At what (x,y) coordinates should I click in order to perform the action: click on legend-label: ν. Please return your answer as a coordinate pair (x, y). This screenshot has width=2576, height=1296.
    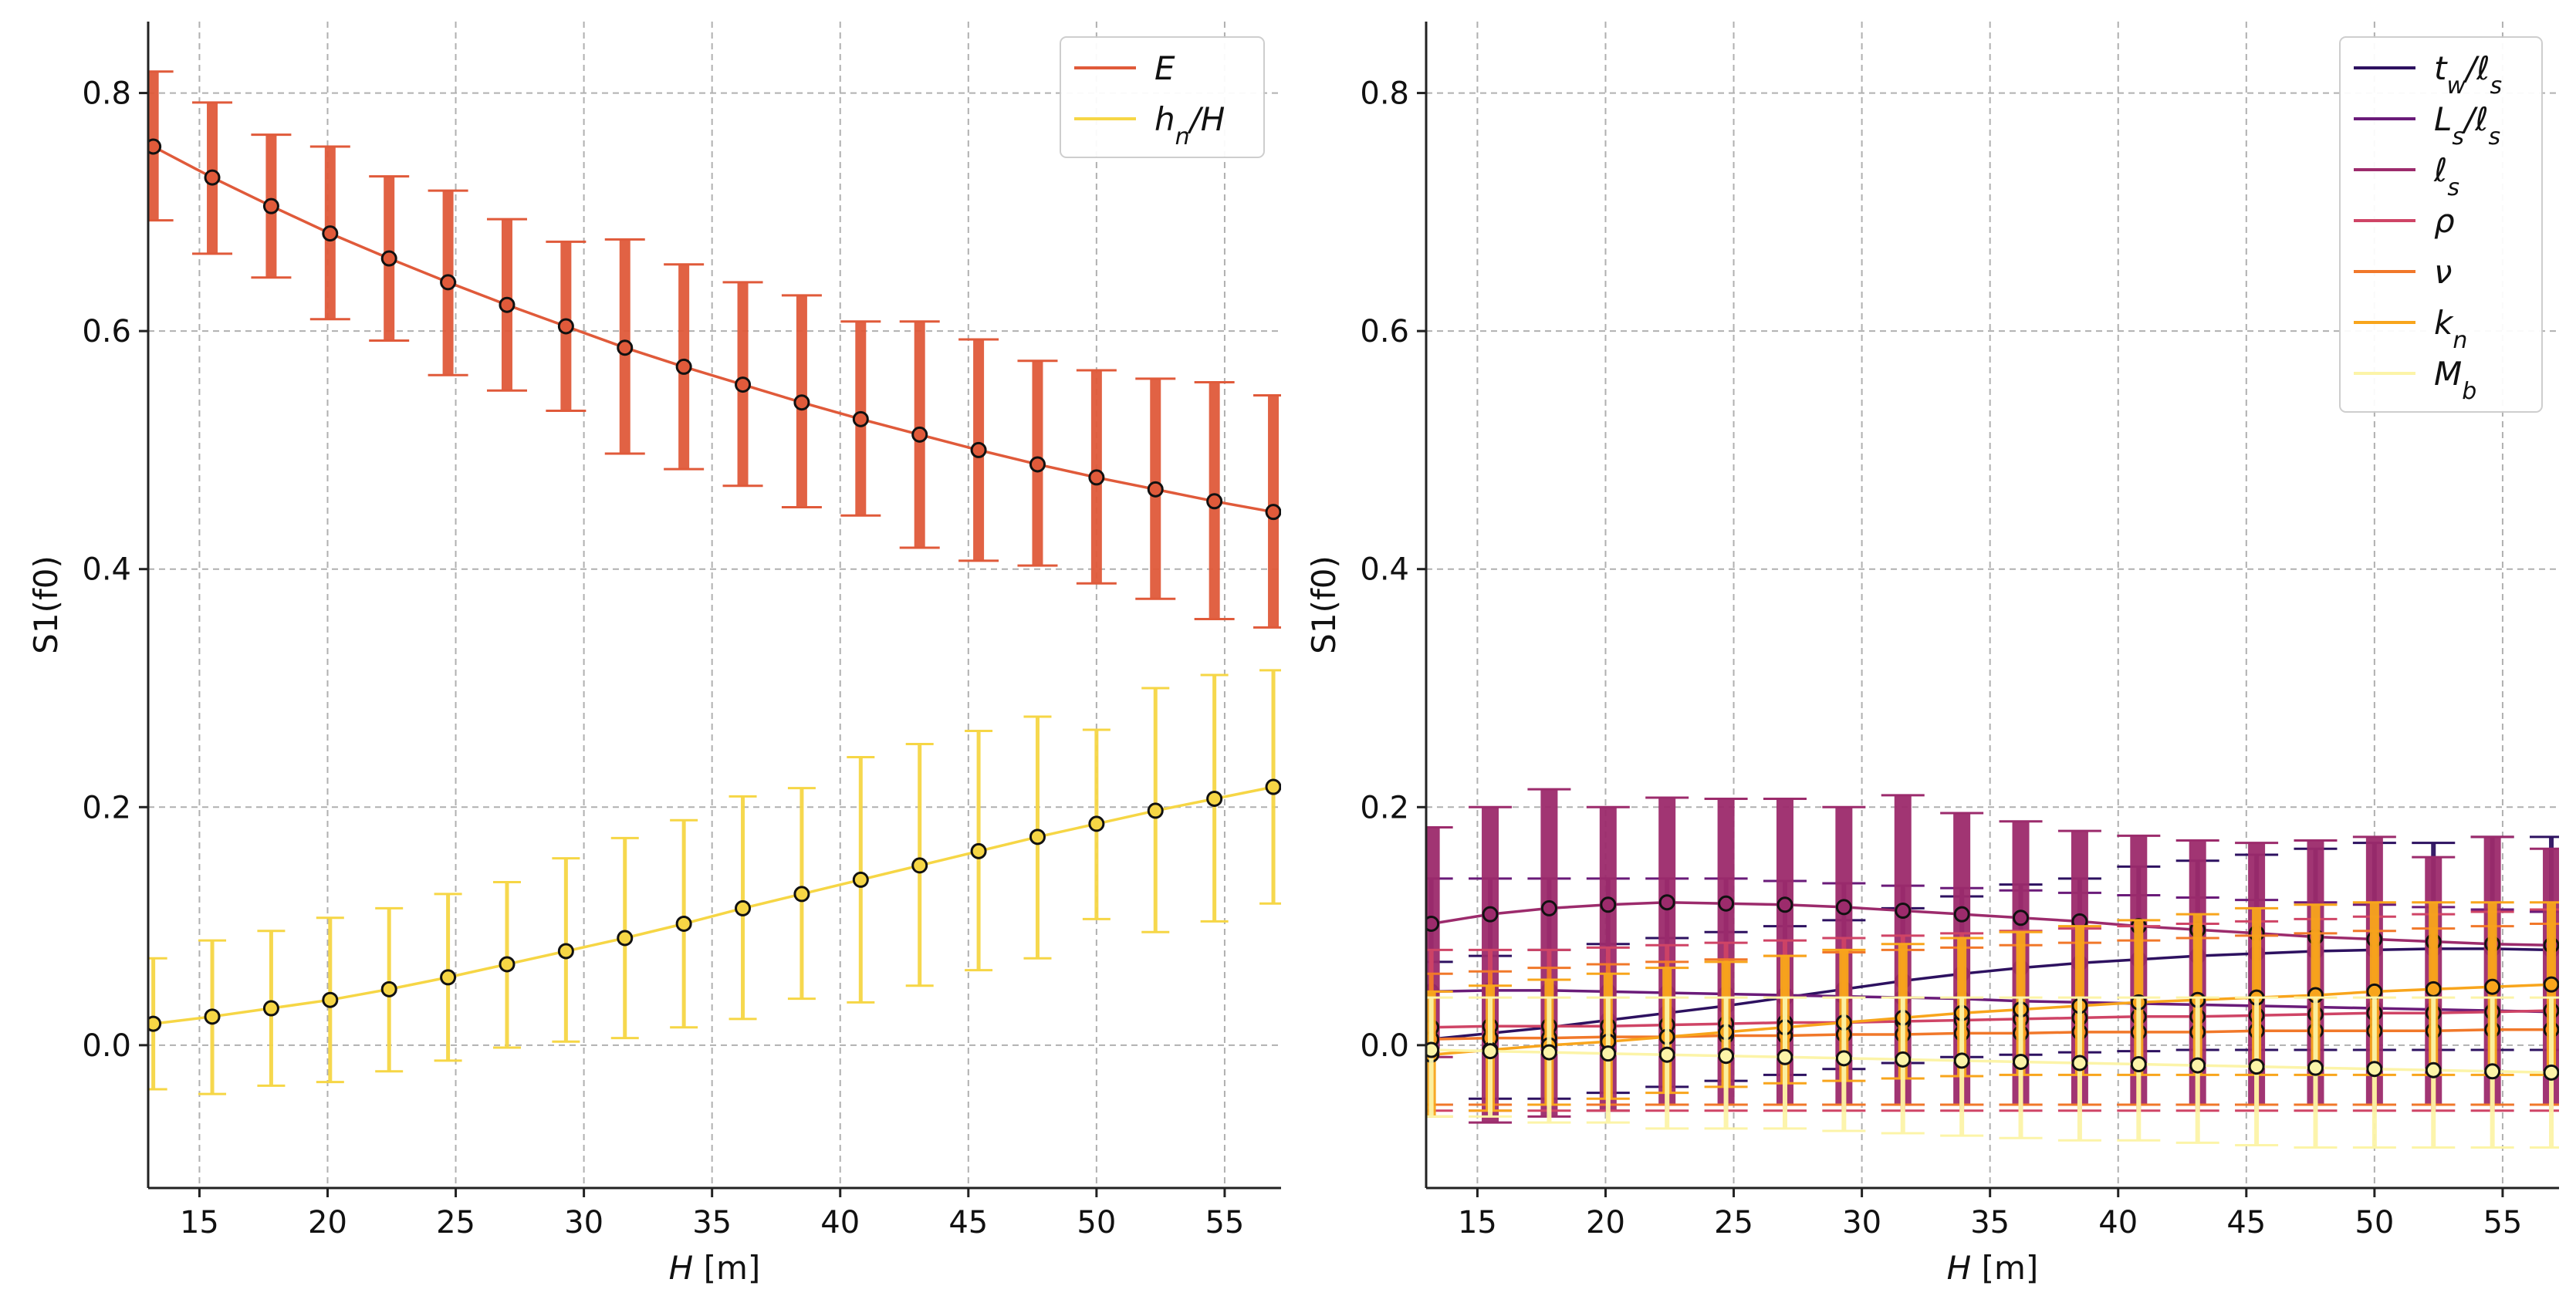
    Looking at the image, I should click on (2443, 272).